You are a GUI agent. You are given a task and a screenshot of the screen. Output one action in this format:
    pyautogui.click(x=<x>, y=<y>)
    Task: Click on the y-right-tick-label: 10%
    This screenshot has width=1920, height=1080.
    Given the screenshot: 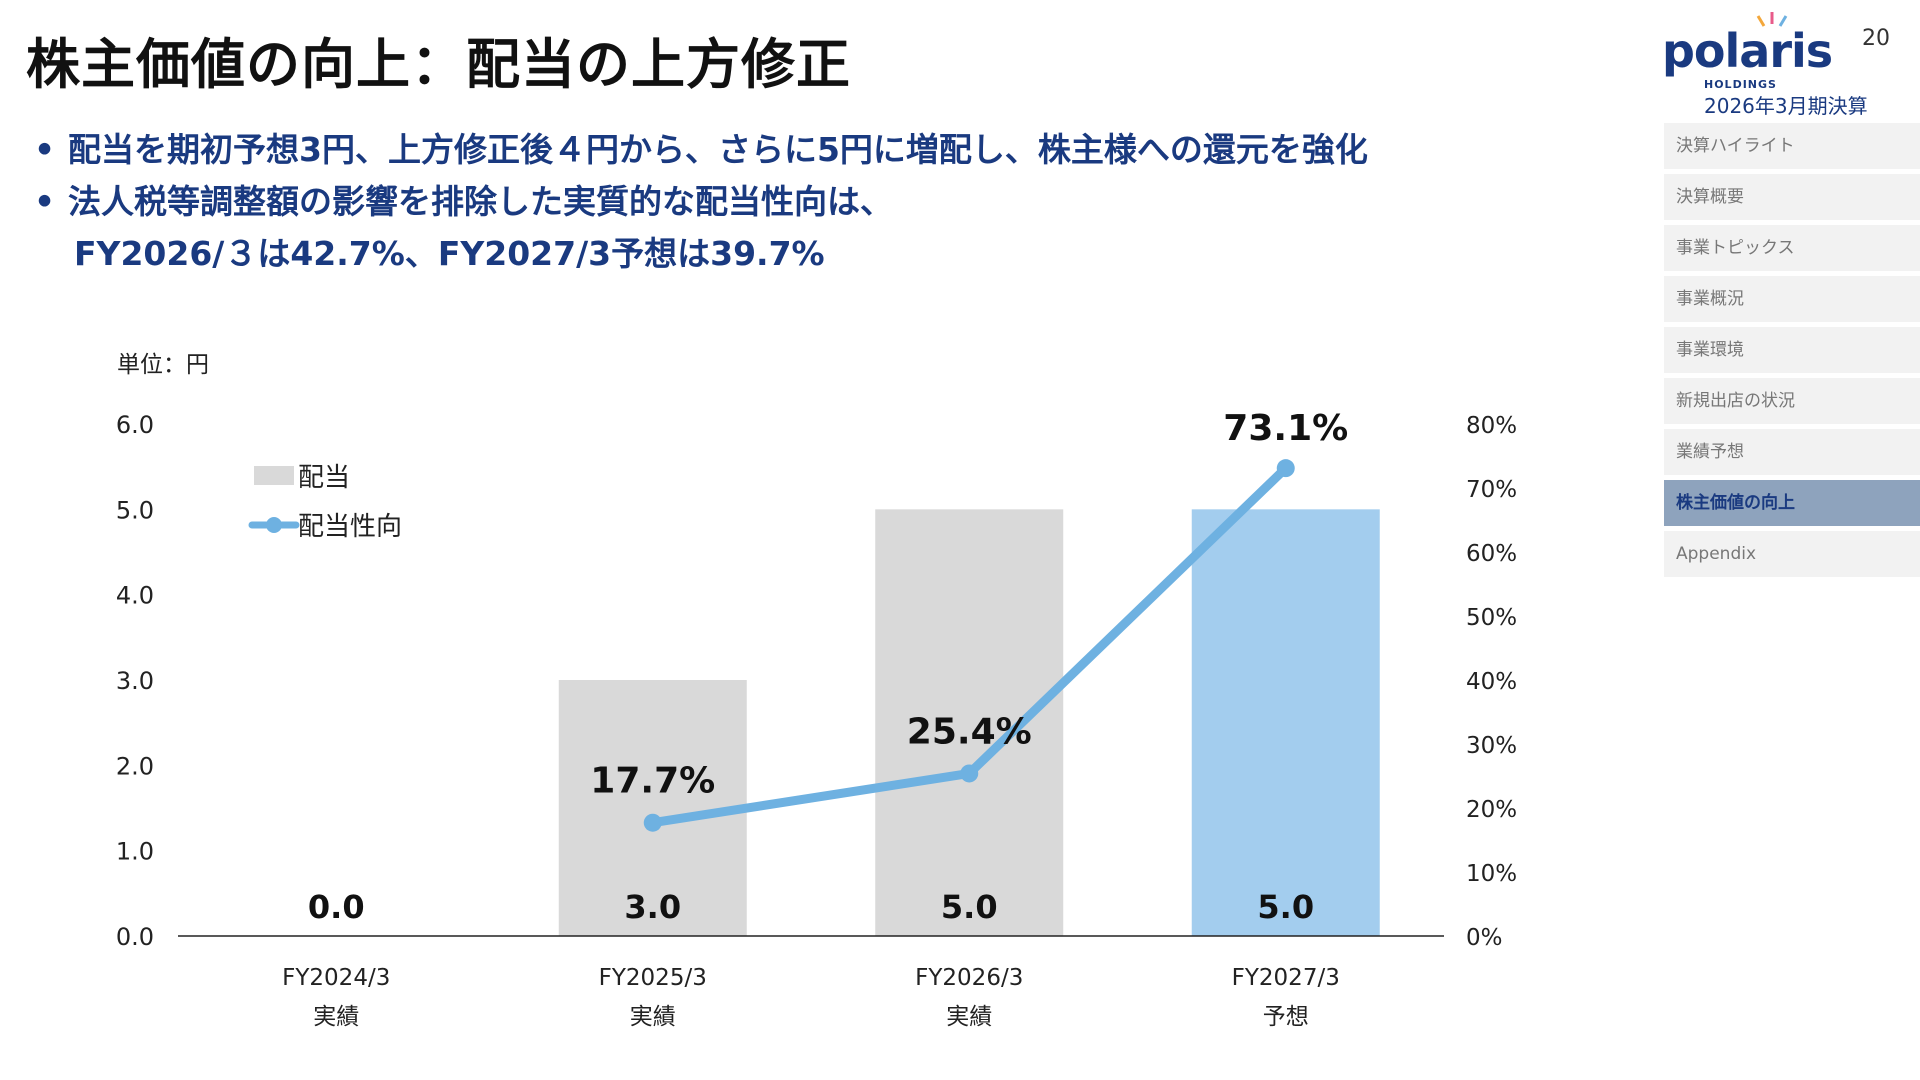 What is the action you would take?
    pyautogui.click(x=1491, y=874)
    